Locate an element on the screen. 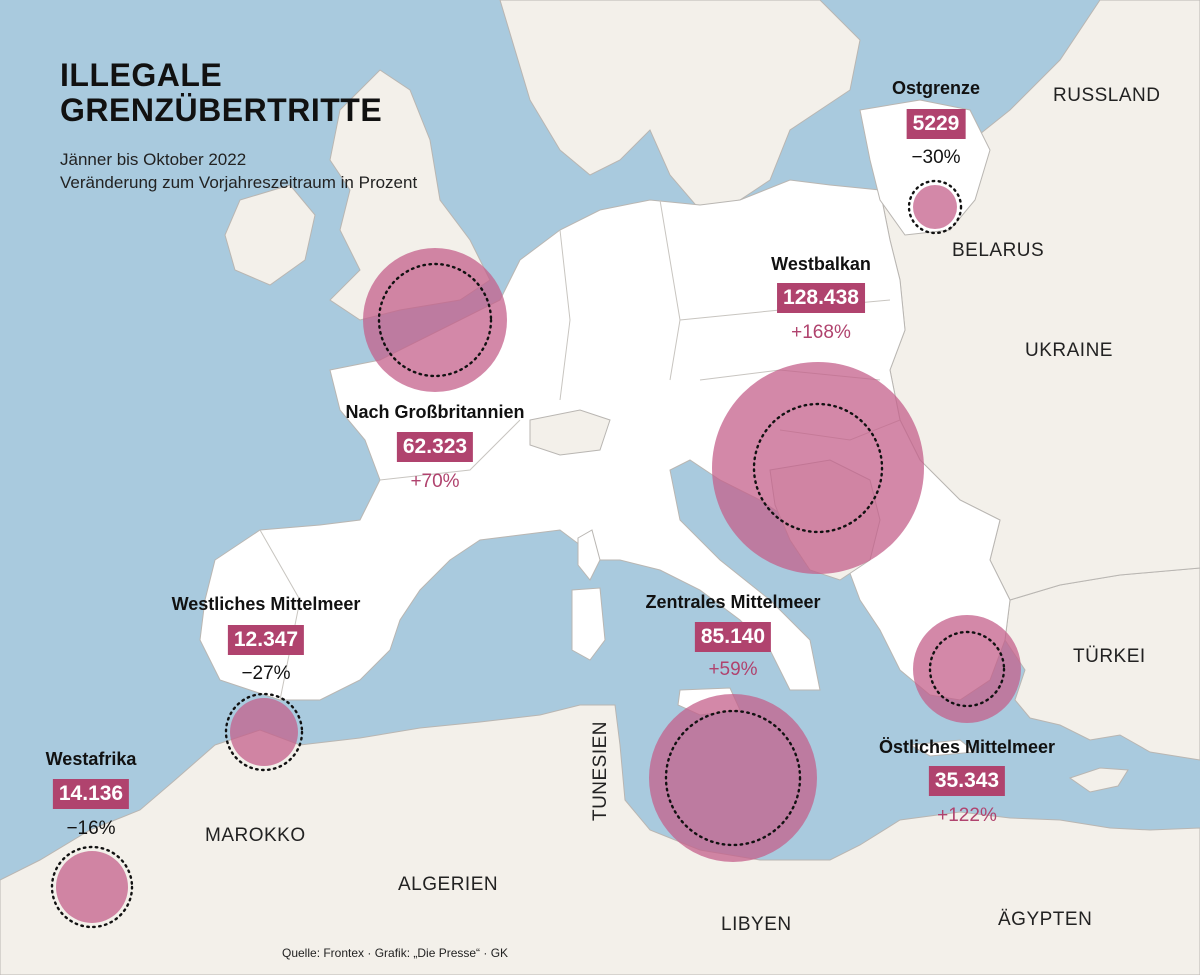  route-count-westbalkan: 128.438 is located at coordinates (821, 298).